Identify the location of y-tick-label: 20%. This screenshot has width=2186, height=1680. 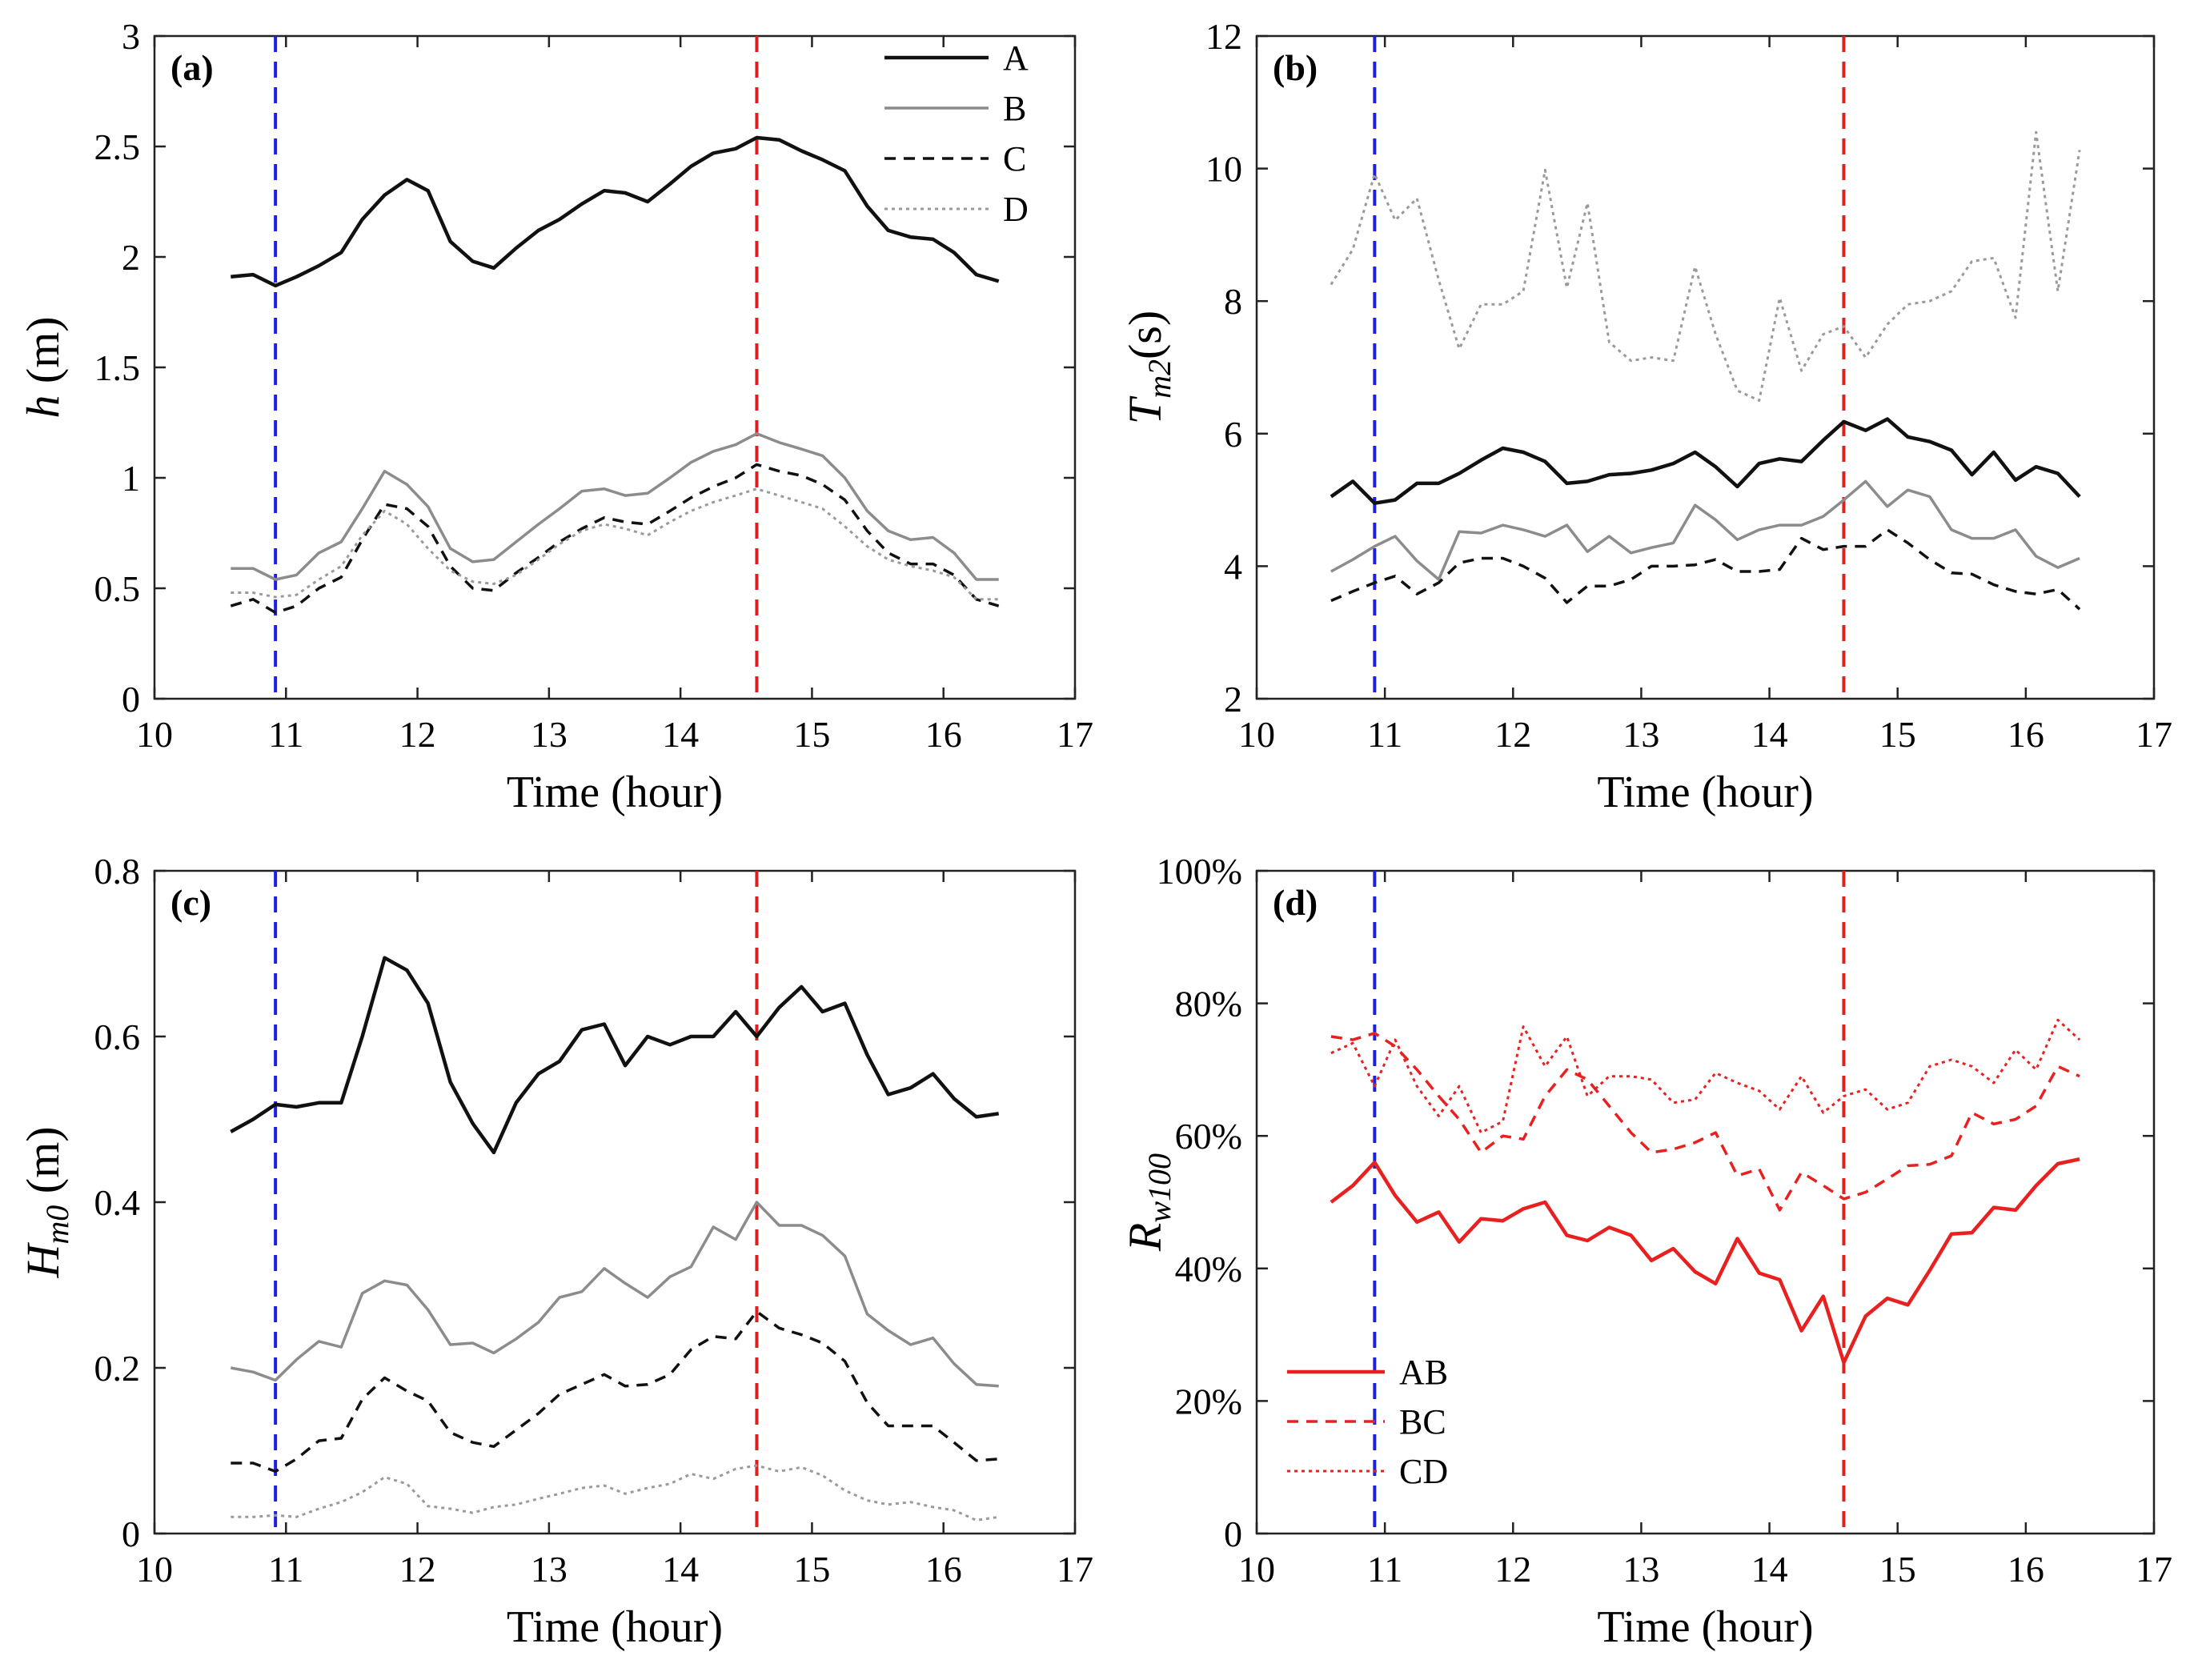
(1208, 1401).